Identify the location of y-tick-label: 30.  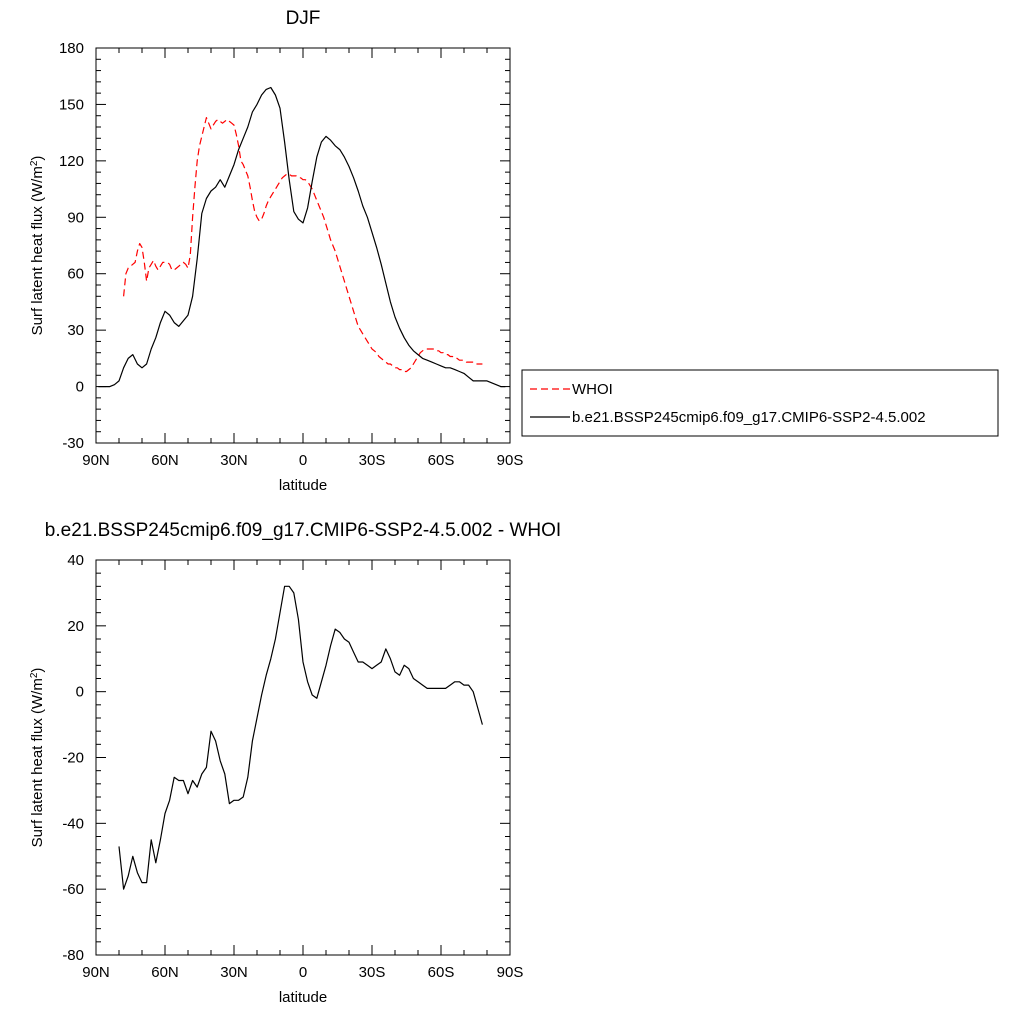
(75, 330).